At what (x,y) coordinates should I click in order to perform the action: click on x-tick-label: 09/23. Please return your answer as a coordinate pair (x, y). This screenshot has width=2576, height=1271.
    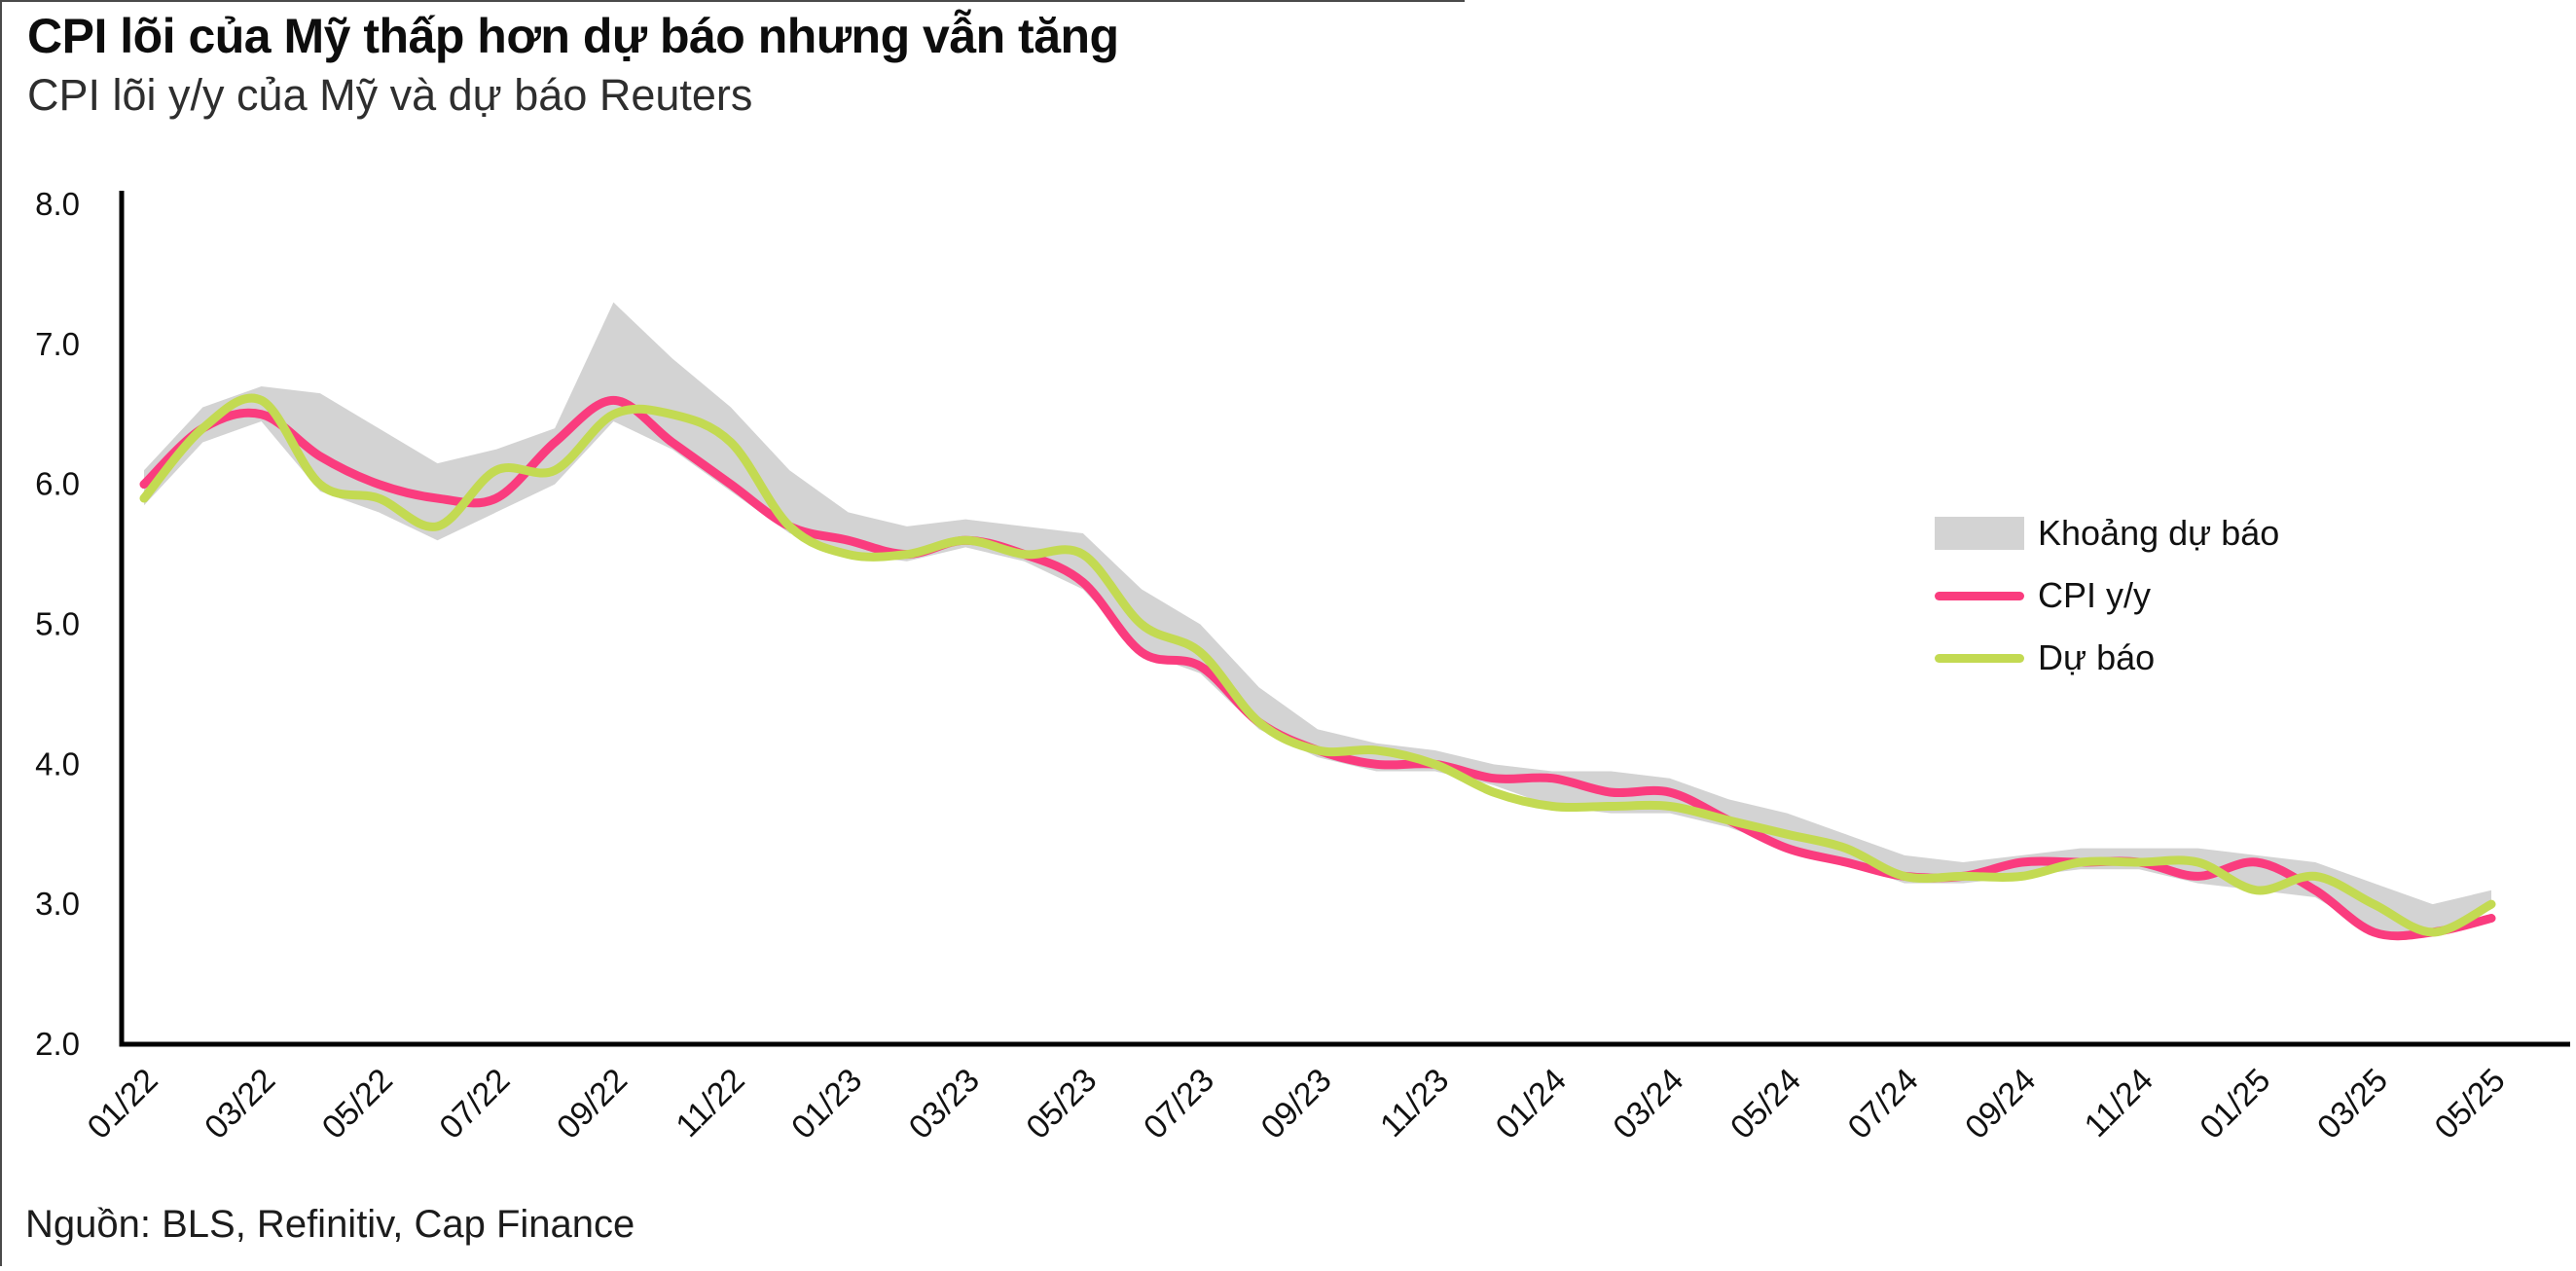
    Looking at the image, I should click on (1296, 1104).